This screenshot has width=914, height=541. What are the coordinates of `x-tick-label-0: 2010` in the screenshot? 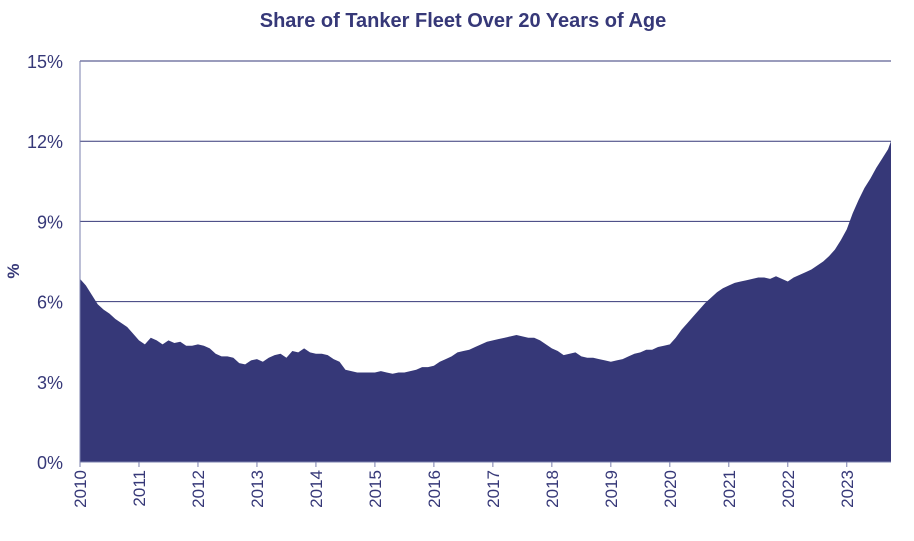 It's located at (80, 489).